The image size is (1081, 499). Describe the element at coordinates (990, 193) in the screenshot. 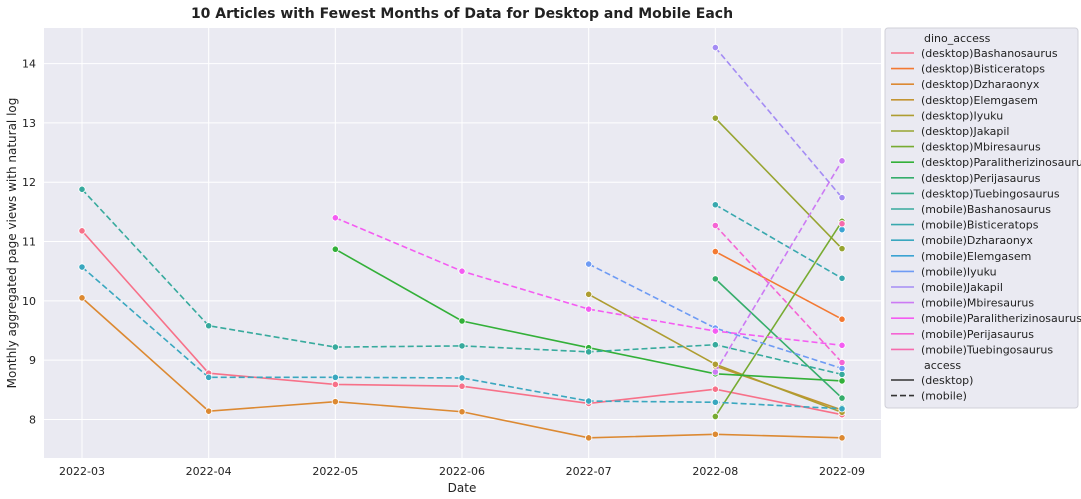

I see `legend-label: (desktop)Tuebingosaurus` at that location.